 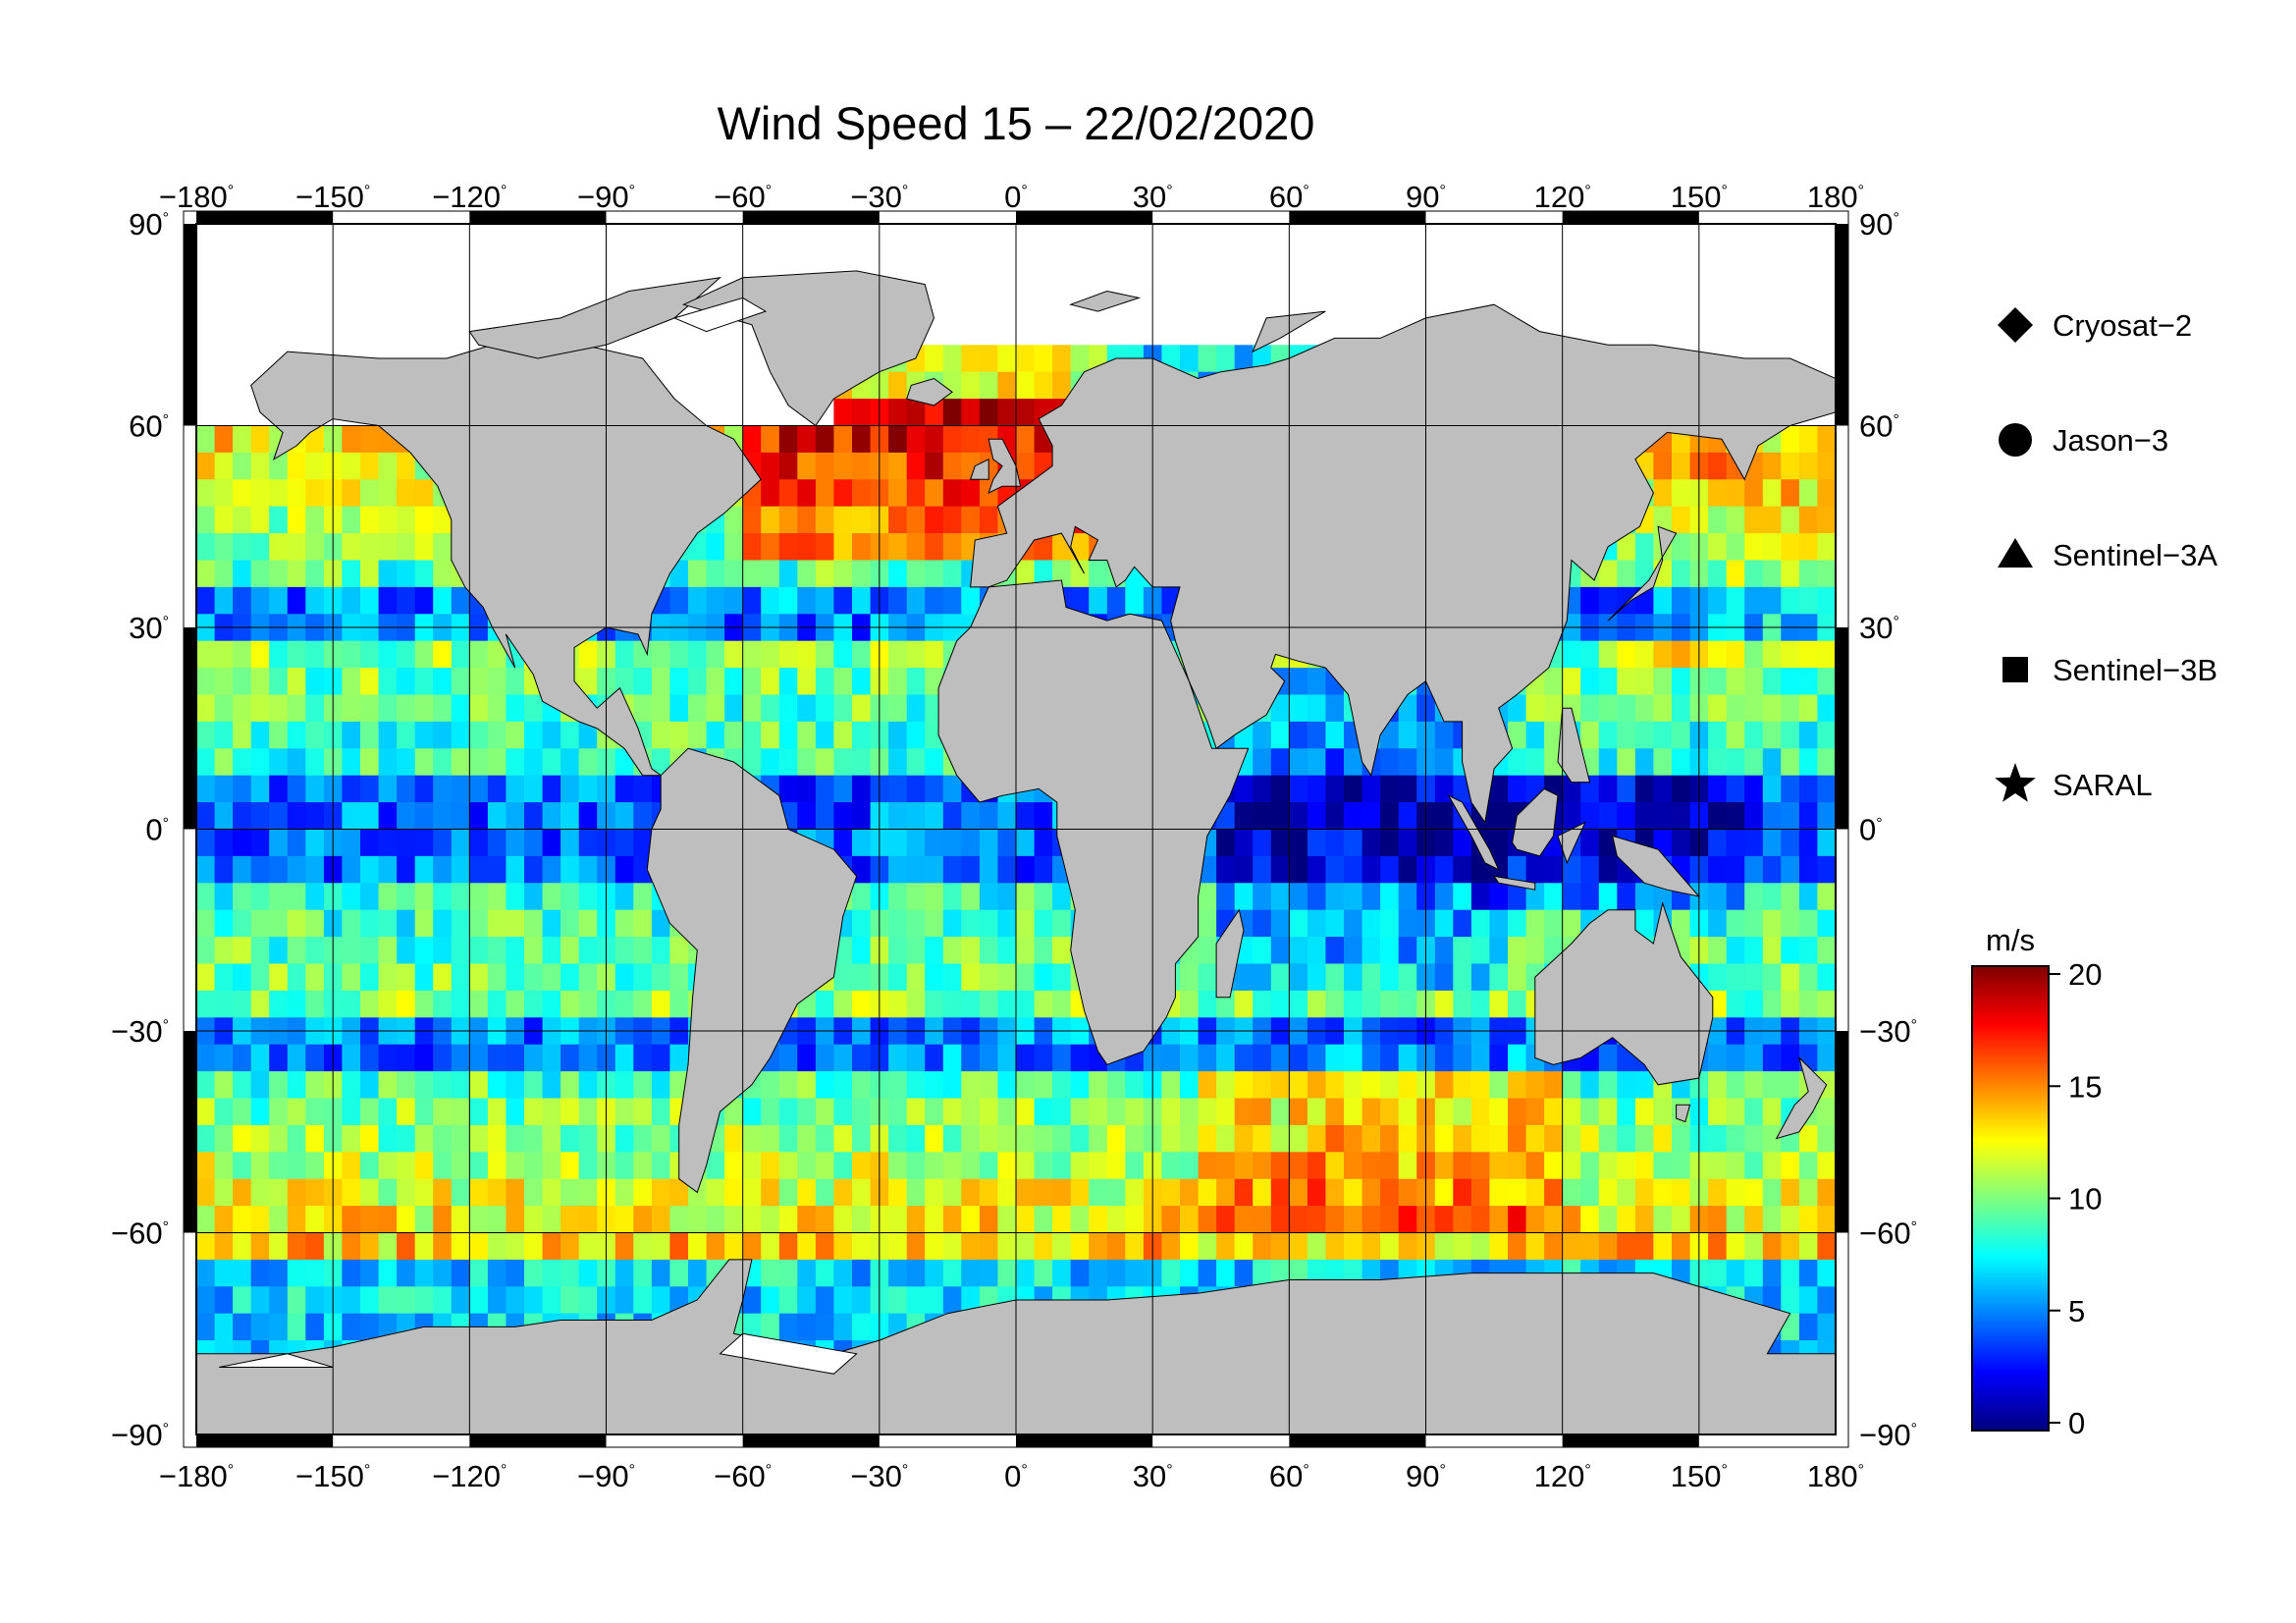 I want to click on lat-label-left: −90°, so click(x=140, y=1435).